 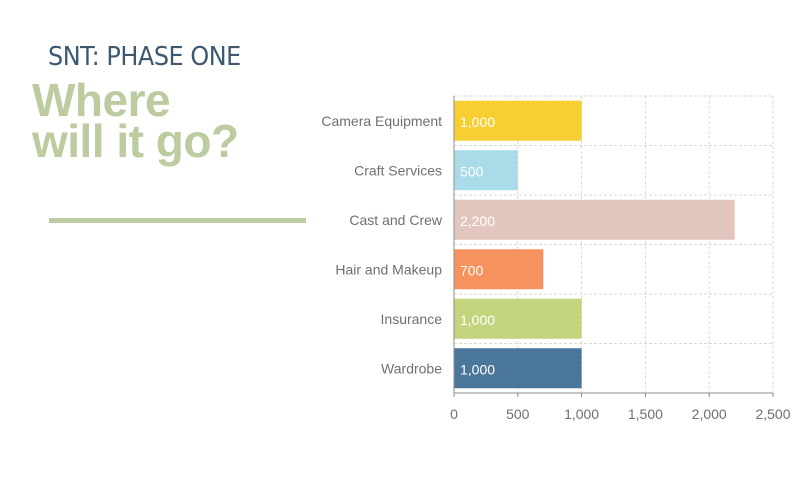 I want to click on x-tick-label: 0, so click(x=454, y=414).